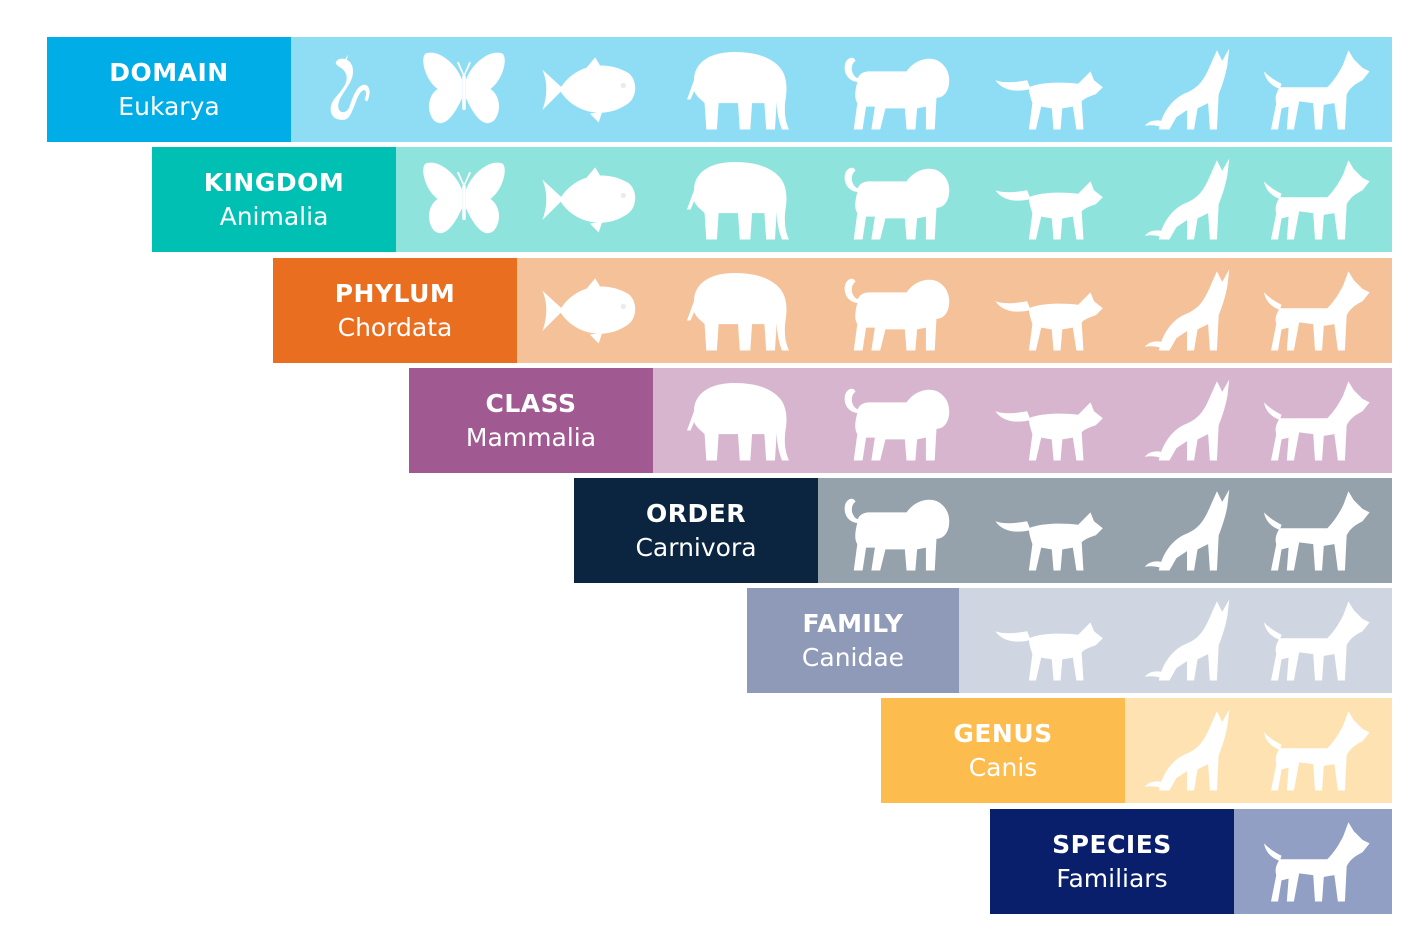  I want to click on taxonomy-row-family: FAMILY Canidae, so click(1069, 640).